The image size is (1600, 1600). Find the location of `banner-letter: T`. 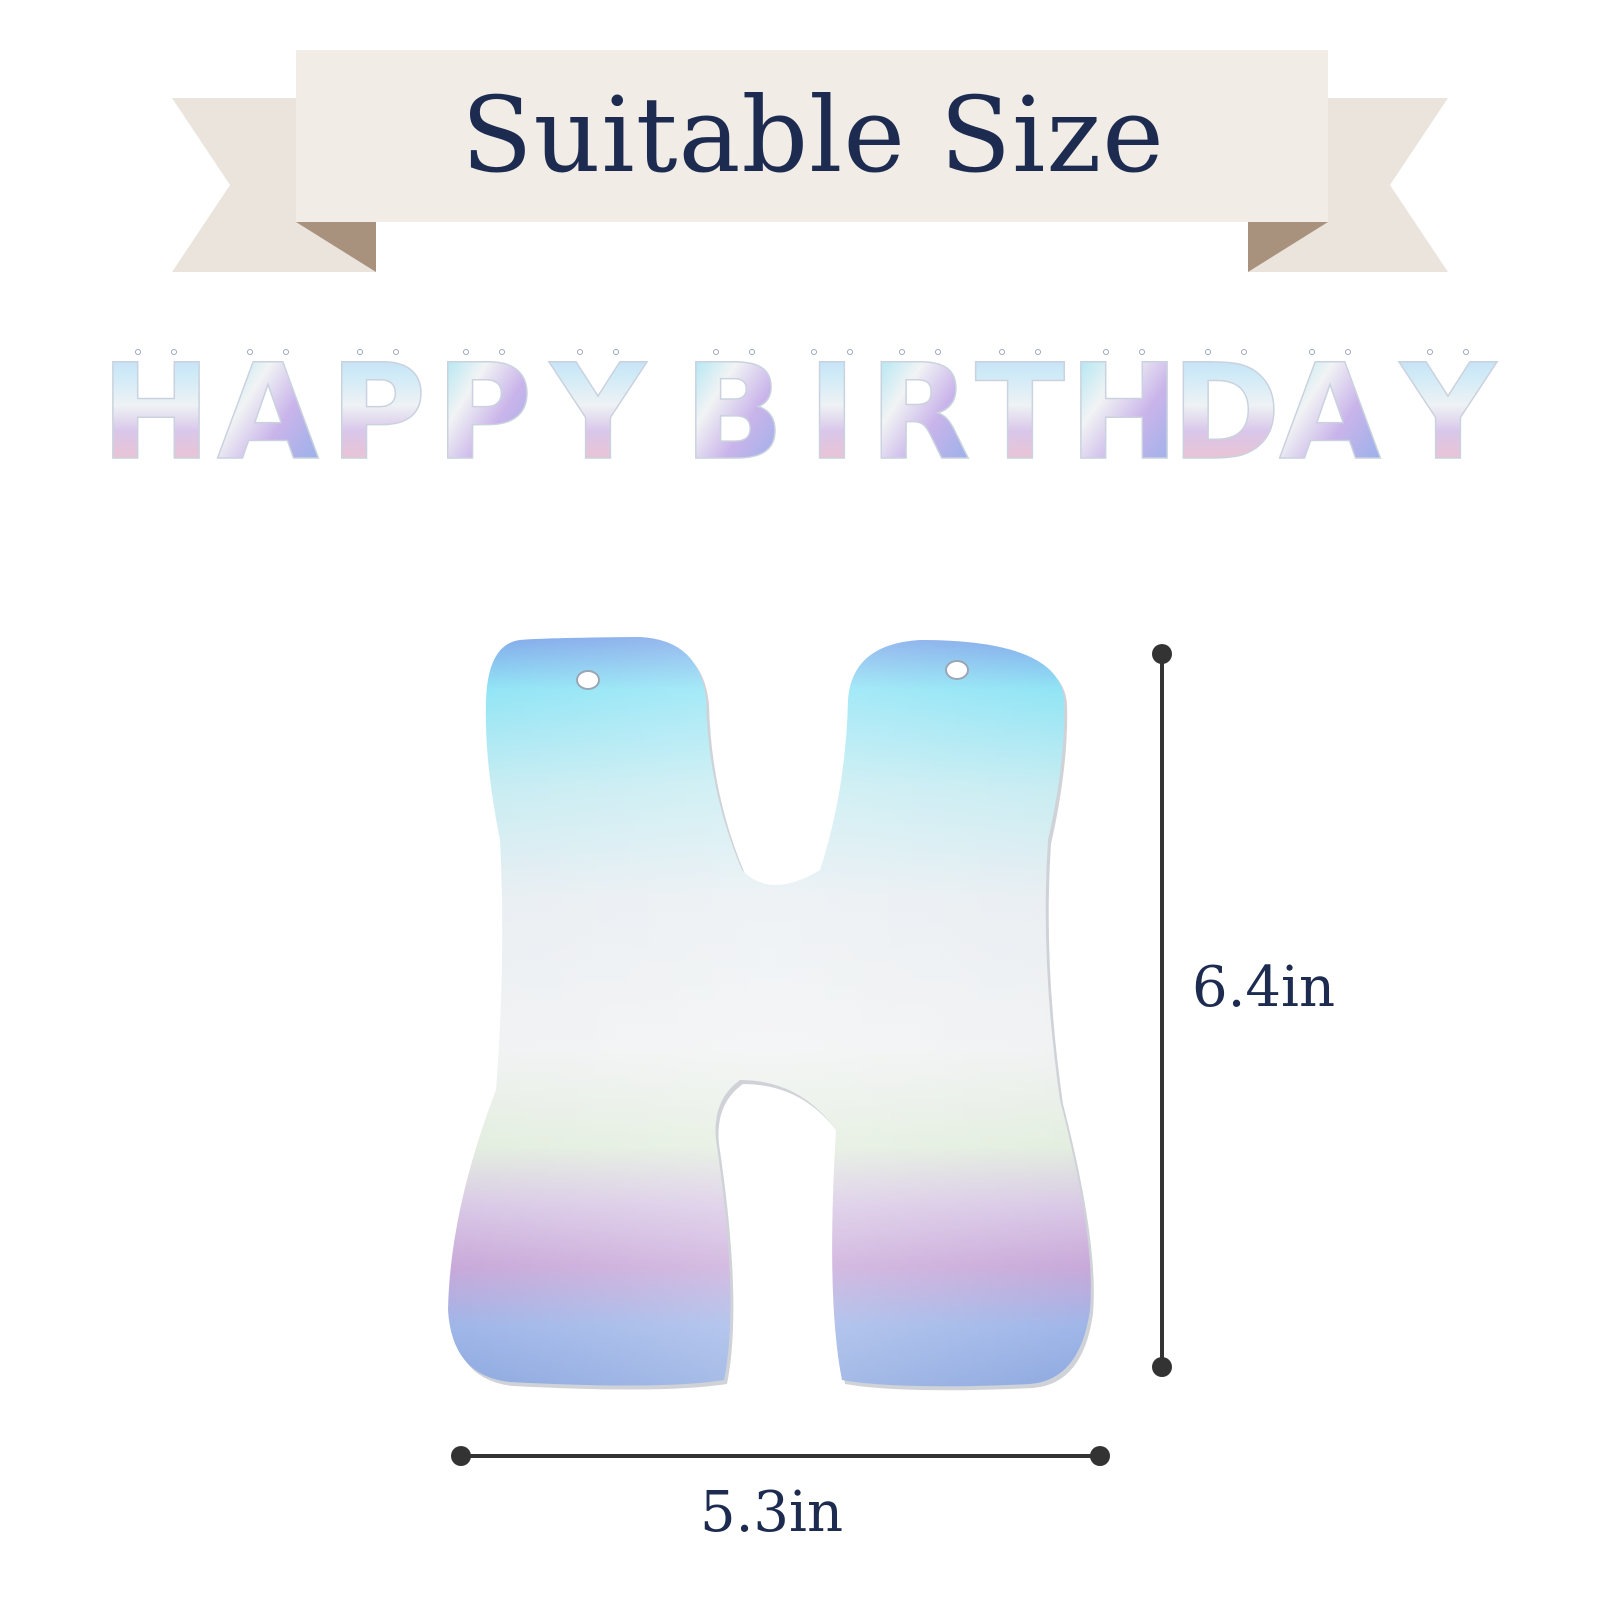

banner-letter: T is located at coordinates (1020, 412).